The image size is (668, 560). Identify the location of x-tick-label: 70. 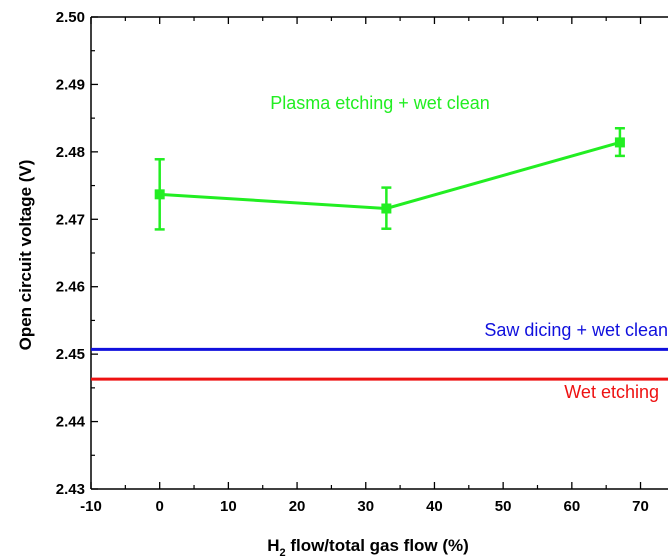
(640, 506).